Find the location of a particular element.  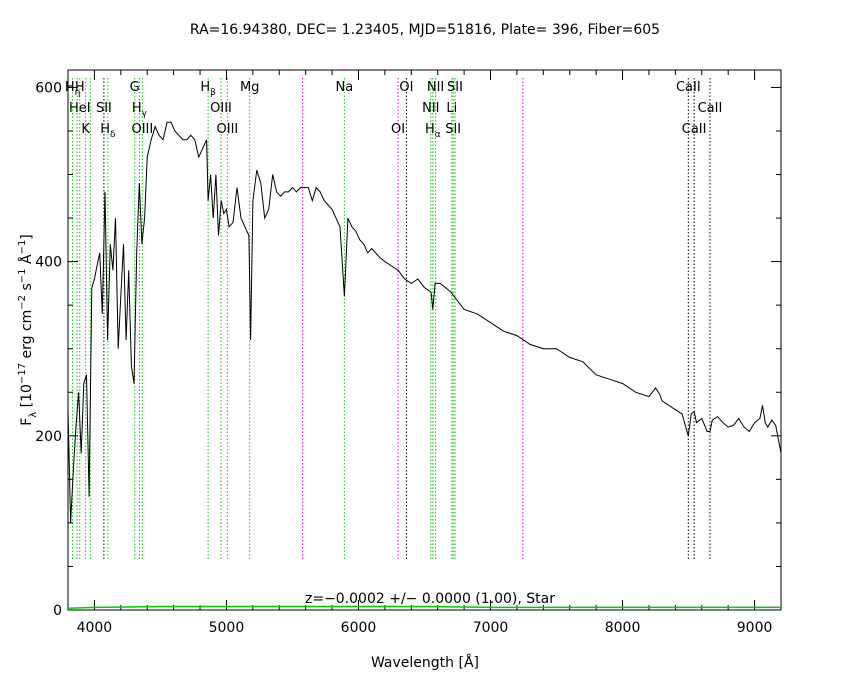

y-axis-label: Fλ [10−17 erg cm−2 s−1 Å−1] is located at coordinates (28, 330).